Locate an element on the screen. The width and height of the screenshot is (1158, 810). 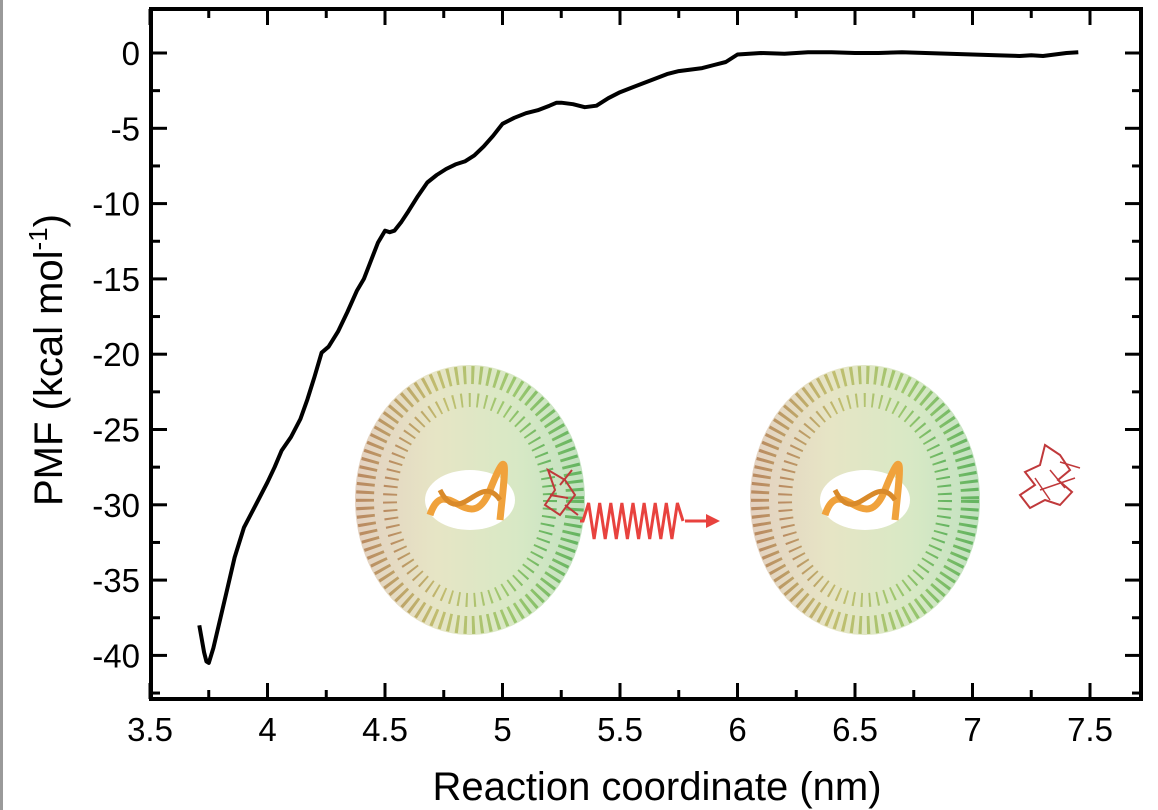
pulling-spring-arrow is located at coordinates (650, 521).